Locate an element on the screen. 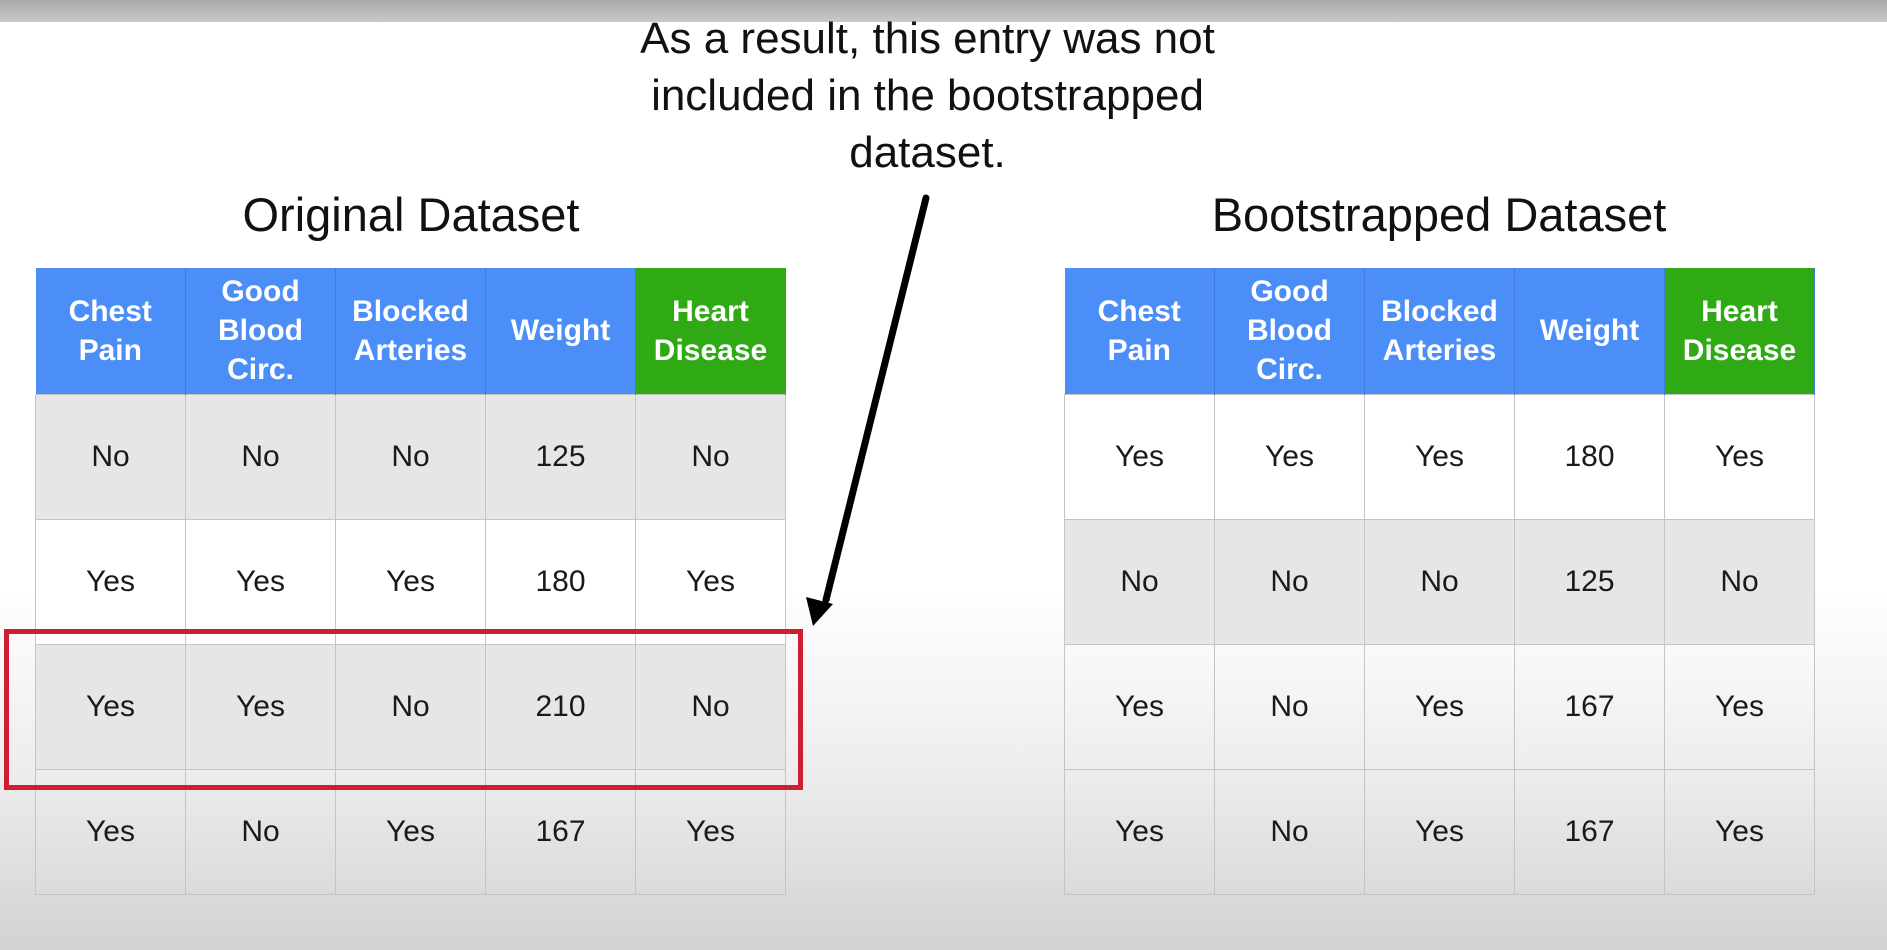  annotation-line-2: included in the bootstrapped is located at coordinates (927, 95).